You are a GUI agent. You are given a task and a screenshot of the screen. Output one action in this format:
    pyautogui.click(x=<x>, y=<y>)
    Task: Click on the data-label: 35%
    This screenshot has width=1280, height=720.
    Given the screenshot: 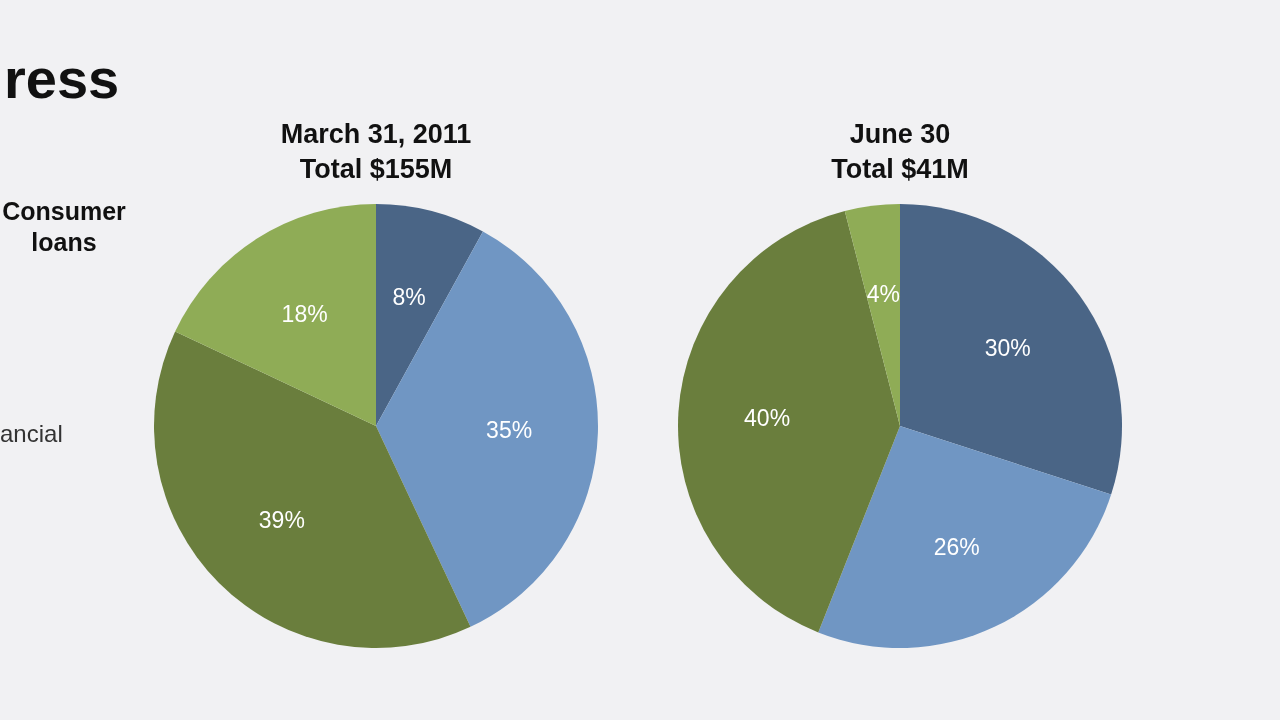 What is the action you would take?
    pyautogui.click(x=509, y=430)
    